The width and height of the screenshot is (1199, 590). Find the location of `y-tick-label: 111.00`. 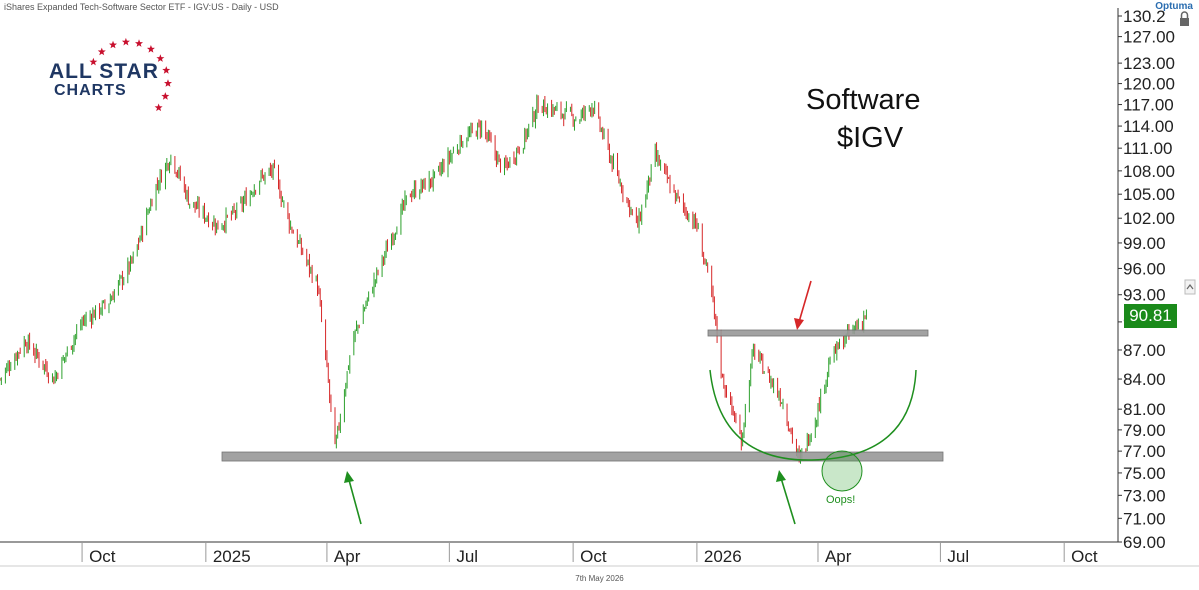

y-tick-label: 111.00 is located at coordinates (1147, 148).